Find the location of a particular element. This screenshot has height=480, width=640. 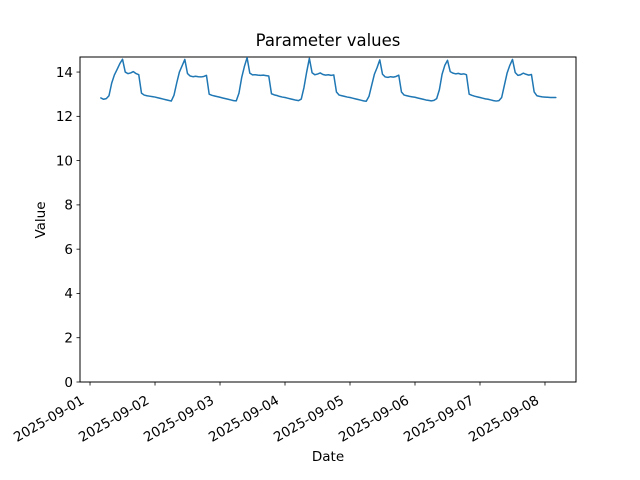

data-series is located at coordinates (328, 79).